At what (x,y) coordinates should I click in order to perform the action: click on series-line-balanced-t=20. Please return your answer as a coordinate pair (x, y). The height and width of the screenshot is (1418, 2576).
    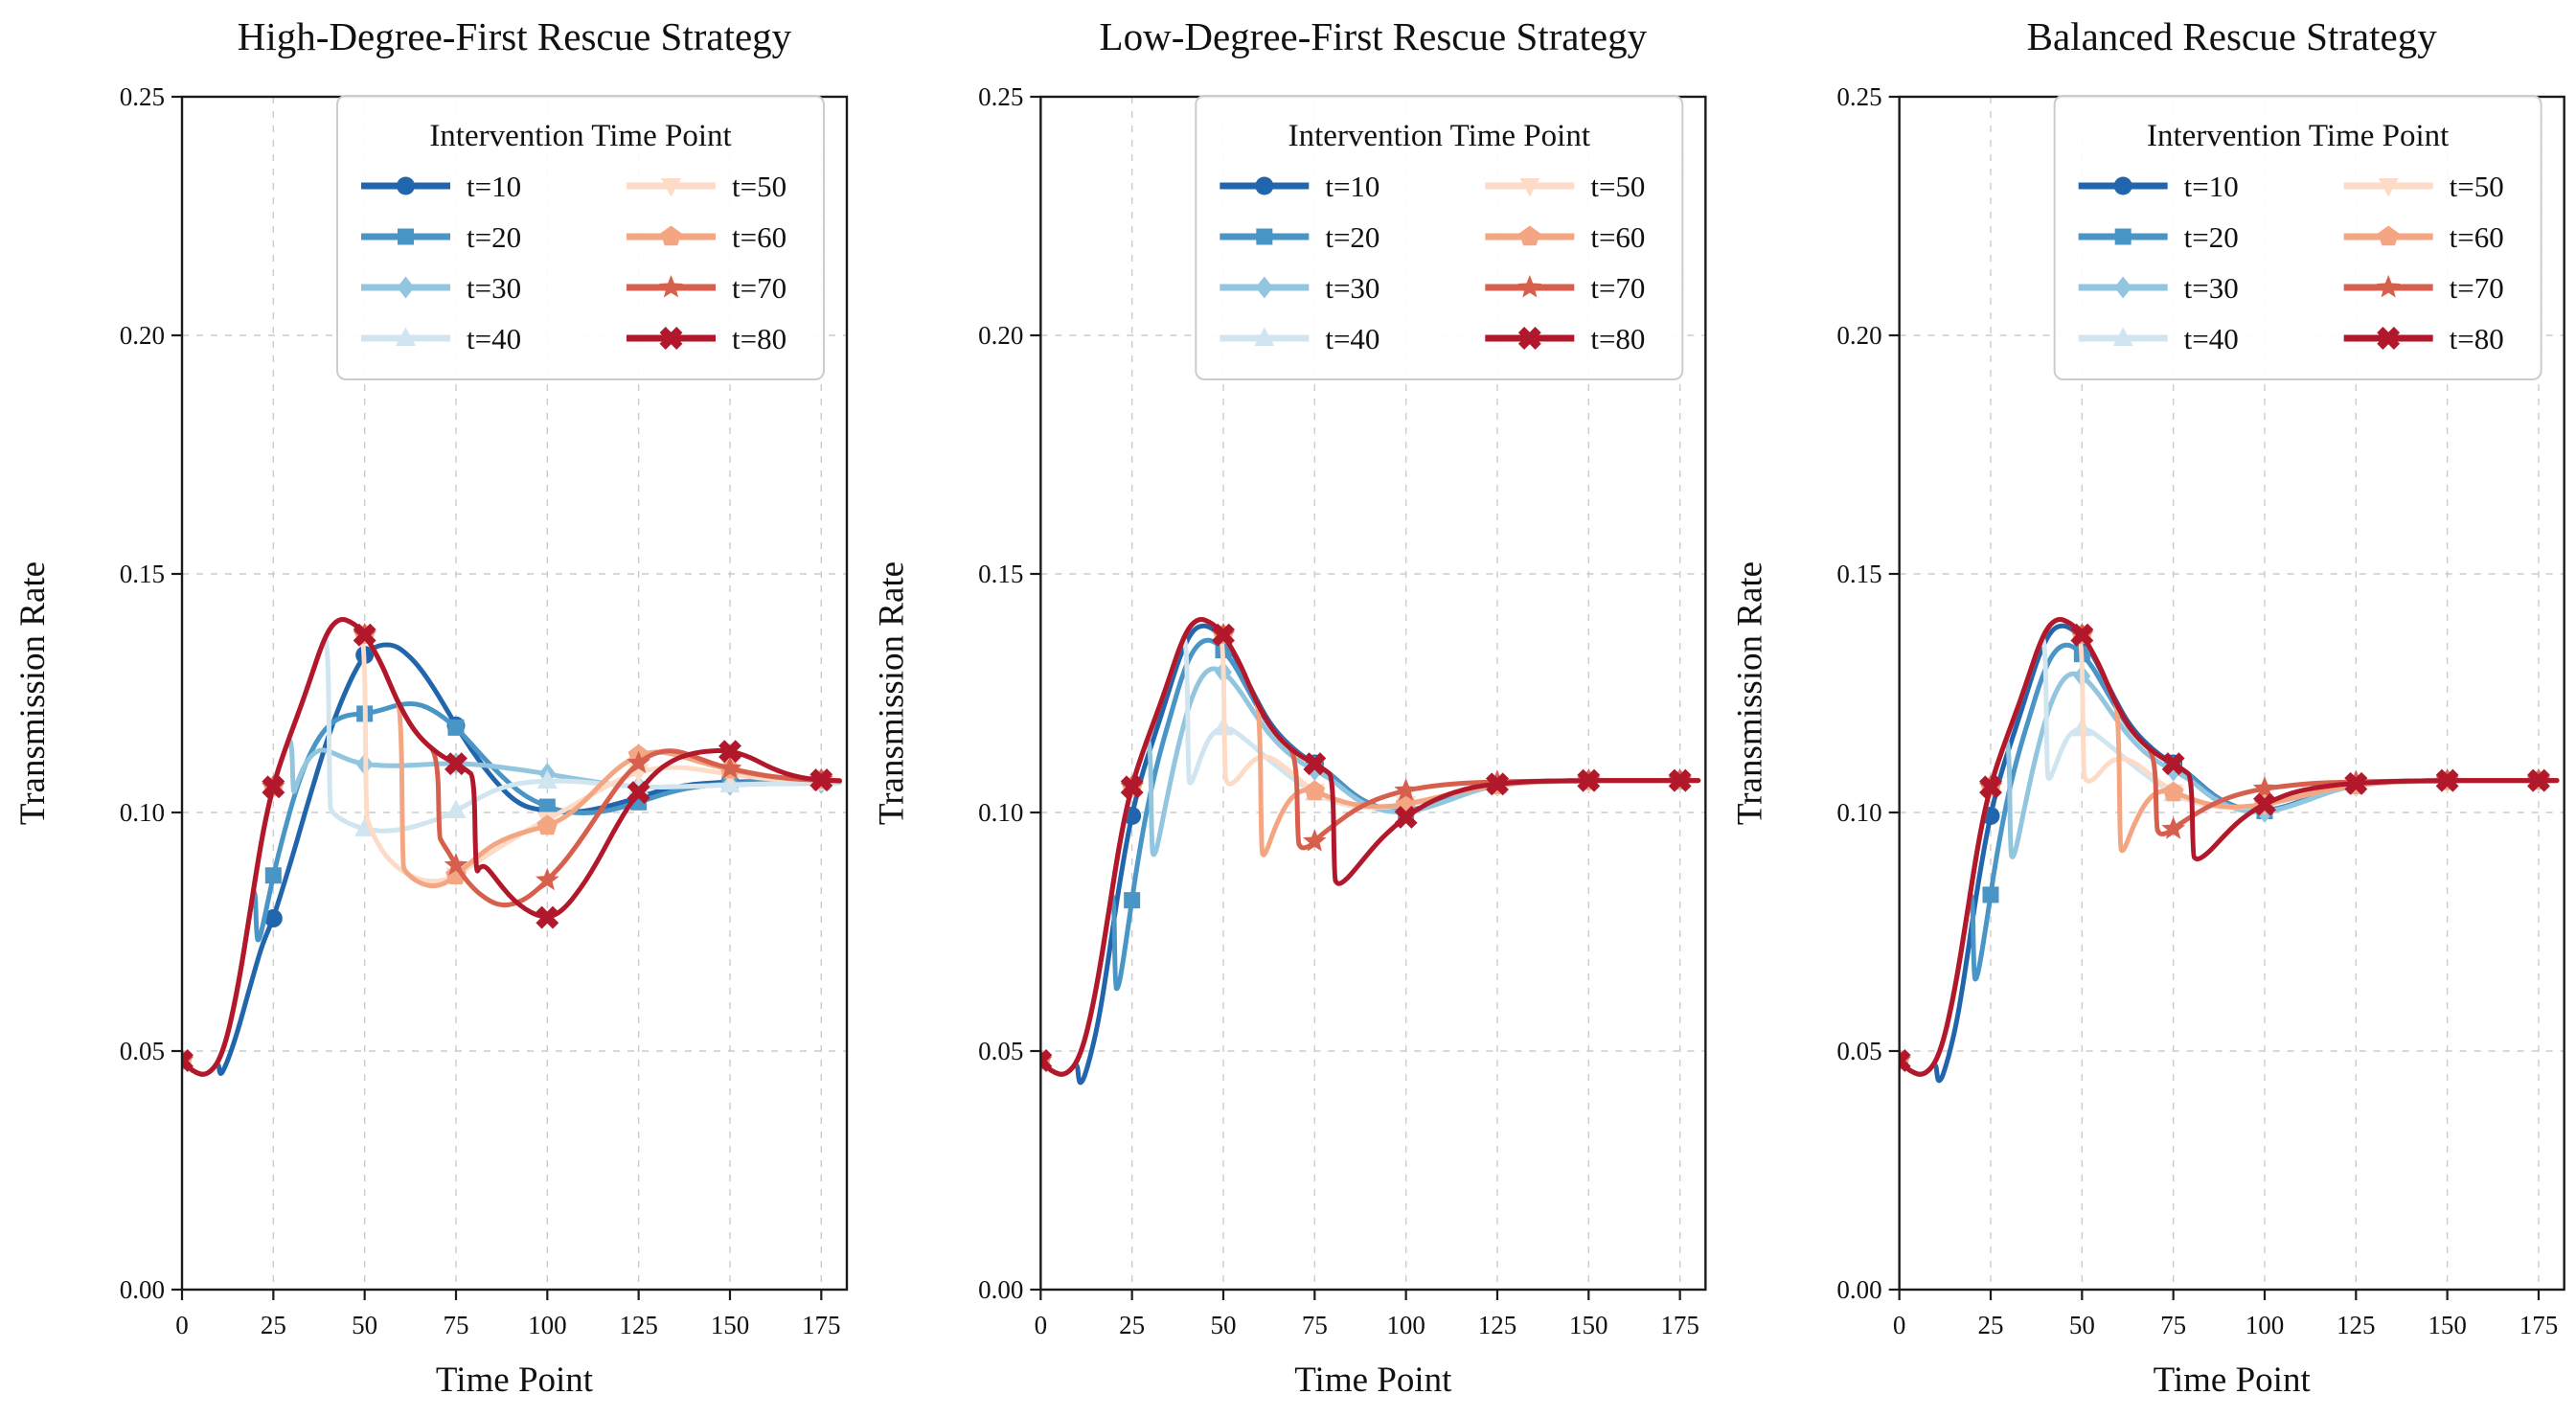
    Looking at the image, I should click on (2229, 859).